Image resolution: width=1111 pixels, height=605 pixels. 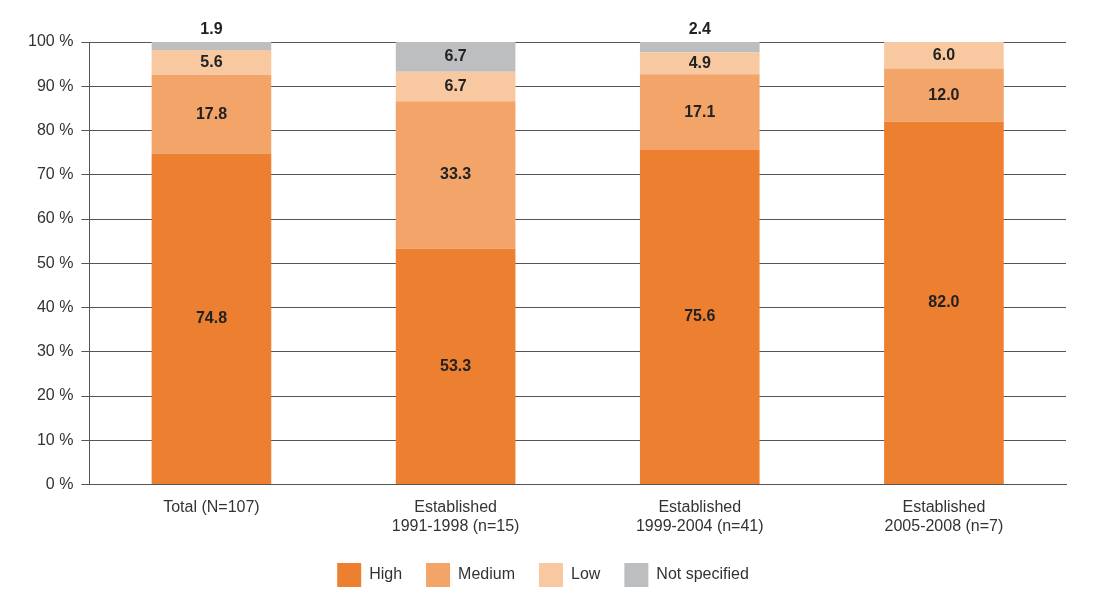 What do you see at coordinates (944, 515) in the screenshot?
I see `x-tick-label: Established 2005-2008 (n=7)` at bounding box center [944, 515].